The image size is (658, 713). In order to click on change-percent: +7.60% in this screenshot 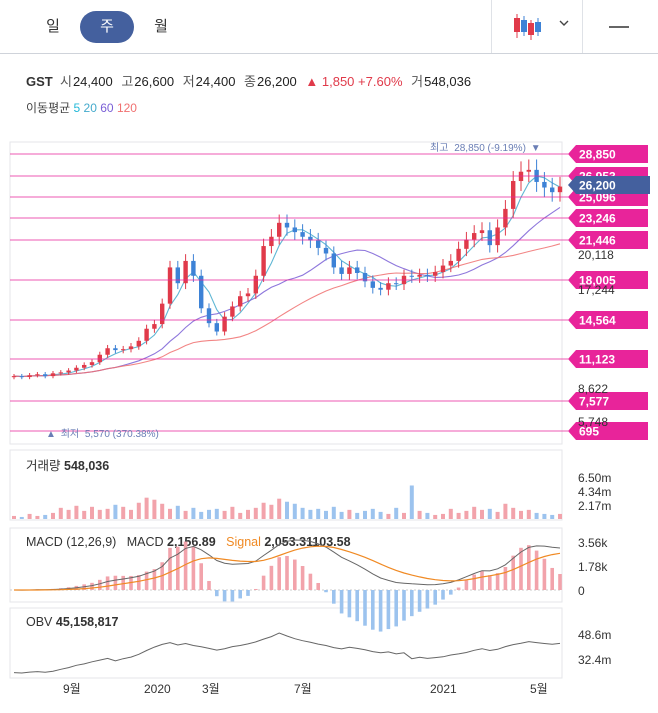, I will do `click(380, 81)`.